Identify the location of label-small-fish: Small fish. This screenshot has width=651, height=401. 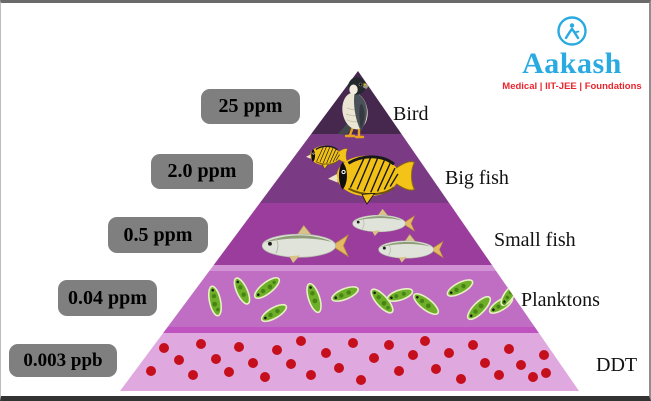
(535, 240).